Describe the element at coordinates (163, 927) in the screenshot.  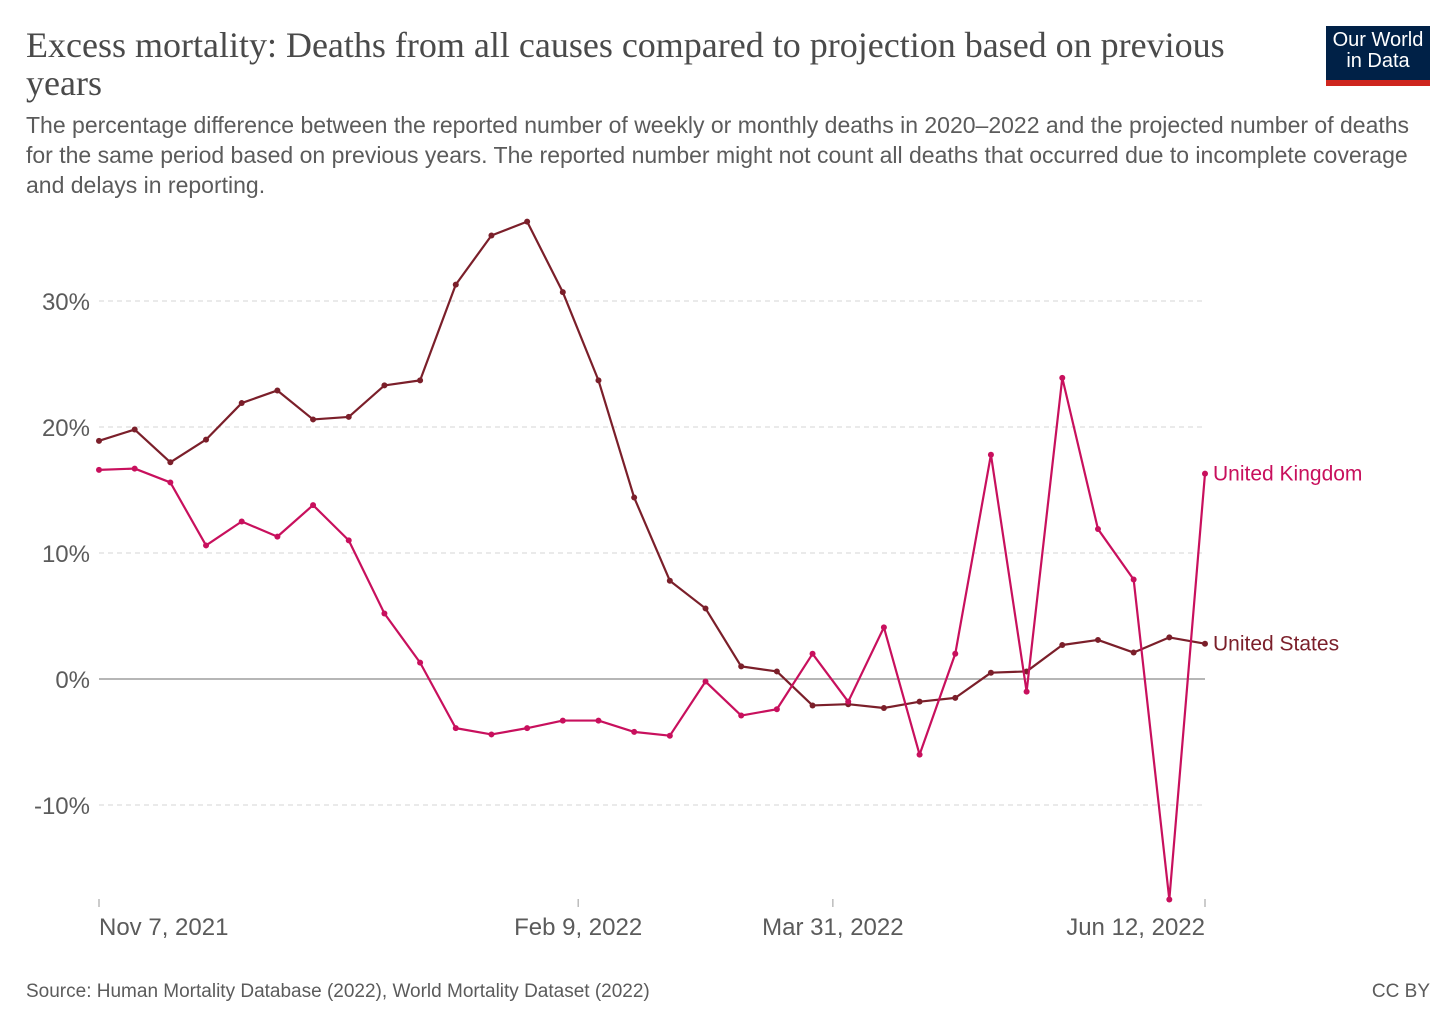
I see `x-tick-label: Nov 7, 2021` at that location.